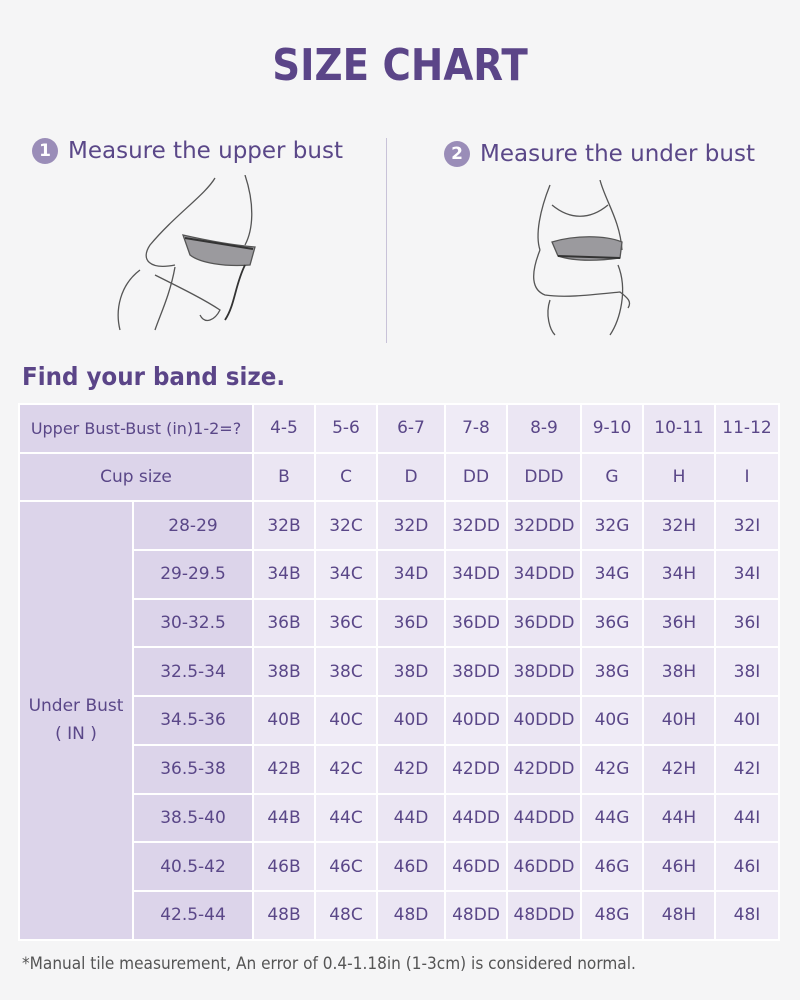  Describe the element at coordinates (411, 769) in the screenshot. I see `size-cell: 42D` at that location.